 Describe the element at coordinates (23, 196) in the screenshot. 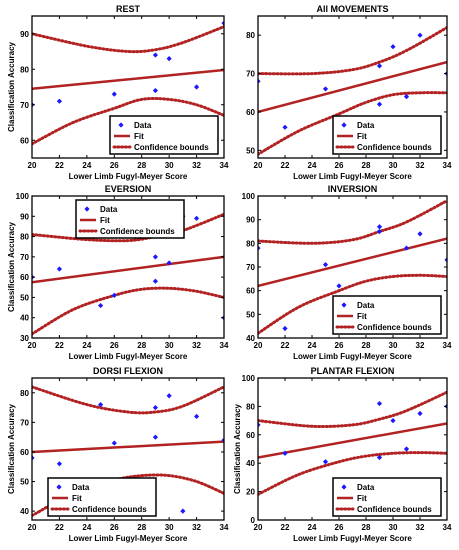

I see `y-tick-label: 100` at that location.